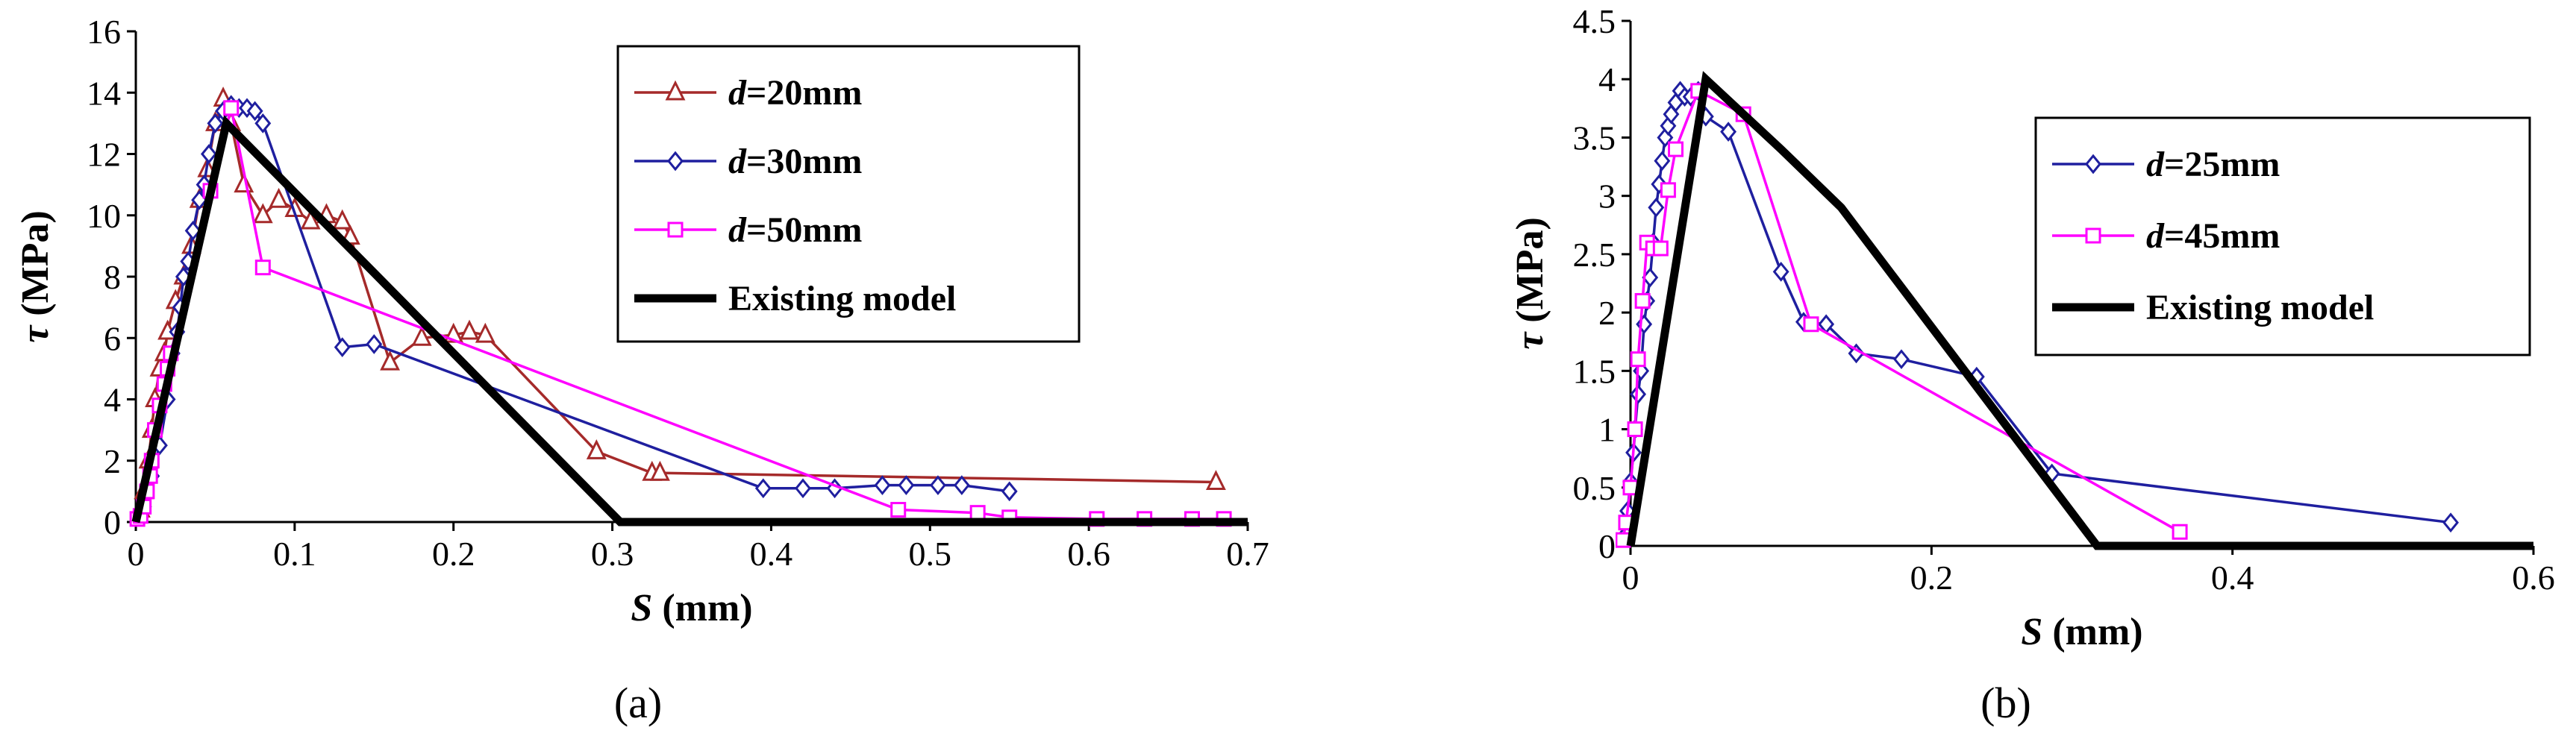 This screenshot has width=2576, height=745. I want to click on legend-item: d=45mm, so click(2166, 236).